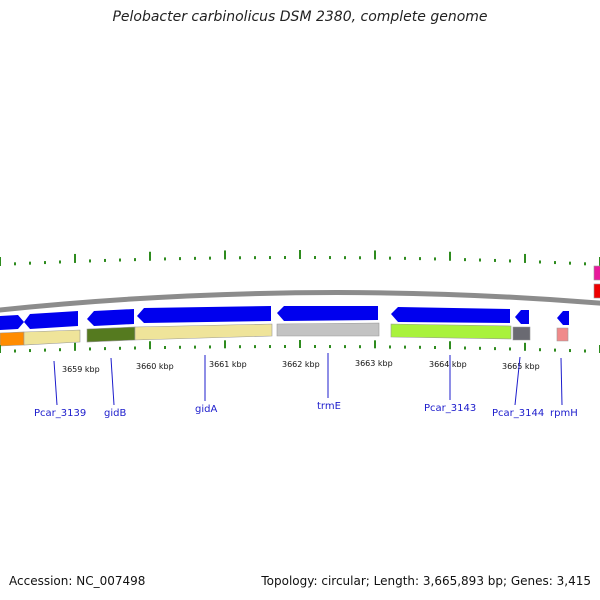 The image size is (600, 600). What do you see at coordinates (300, 346) in the screenshot?
I see `inner-tick-ring` at bounding box center [300, 346].